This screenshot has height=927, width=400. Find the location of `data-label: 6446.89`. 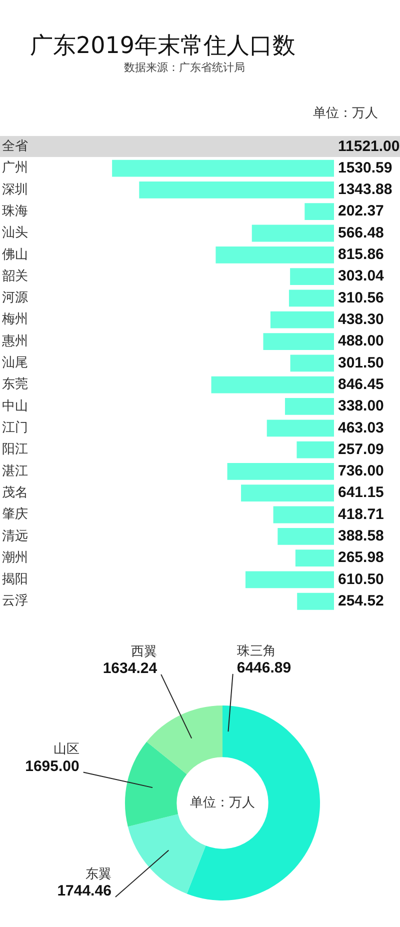

data-label: 6446.89 is located at coordinates (264, 668).